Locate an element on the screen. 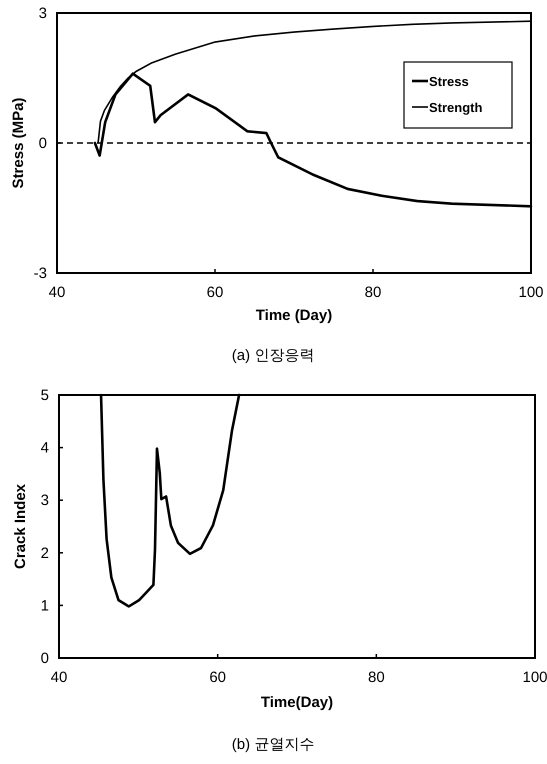 Image resolution: width=547 pixels, height=764 pixels. y-tick-label: -3 is located at coordinates (40, 273).